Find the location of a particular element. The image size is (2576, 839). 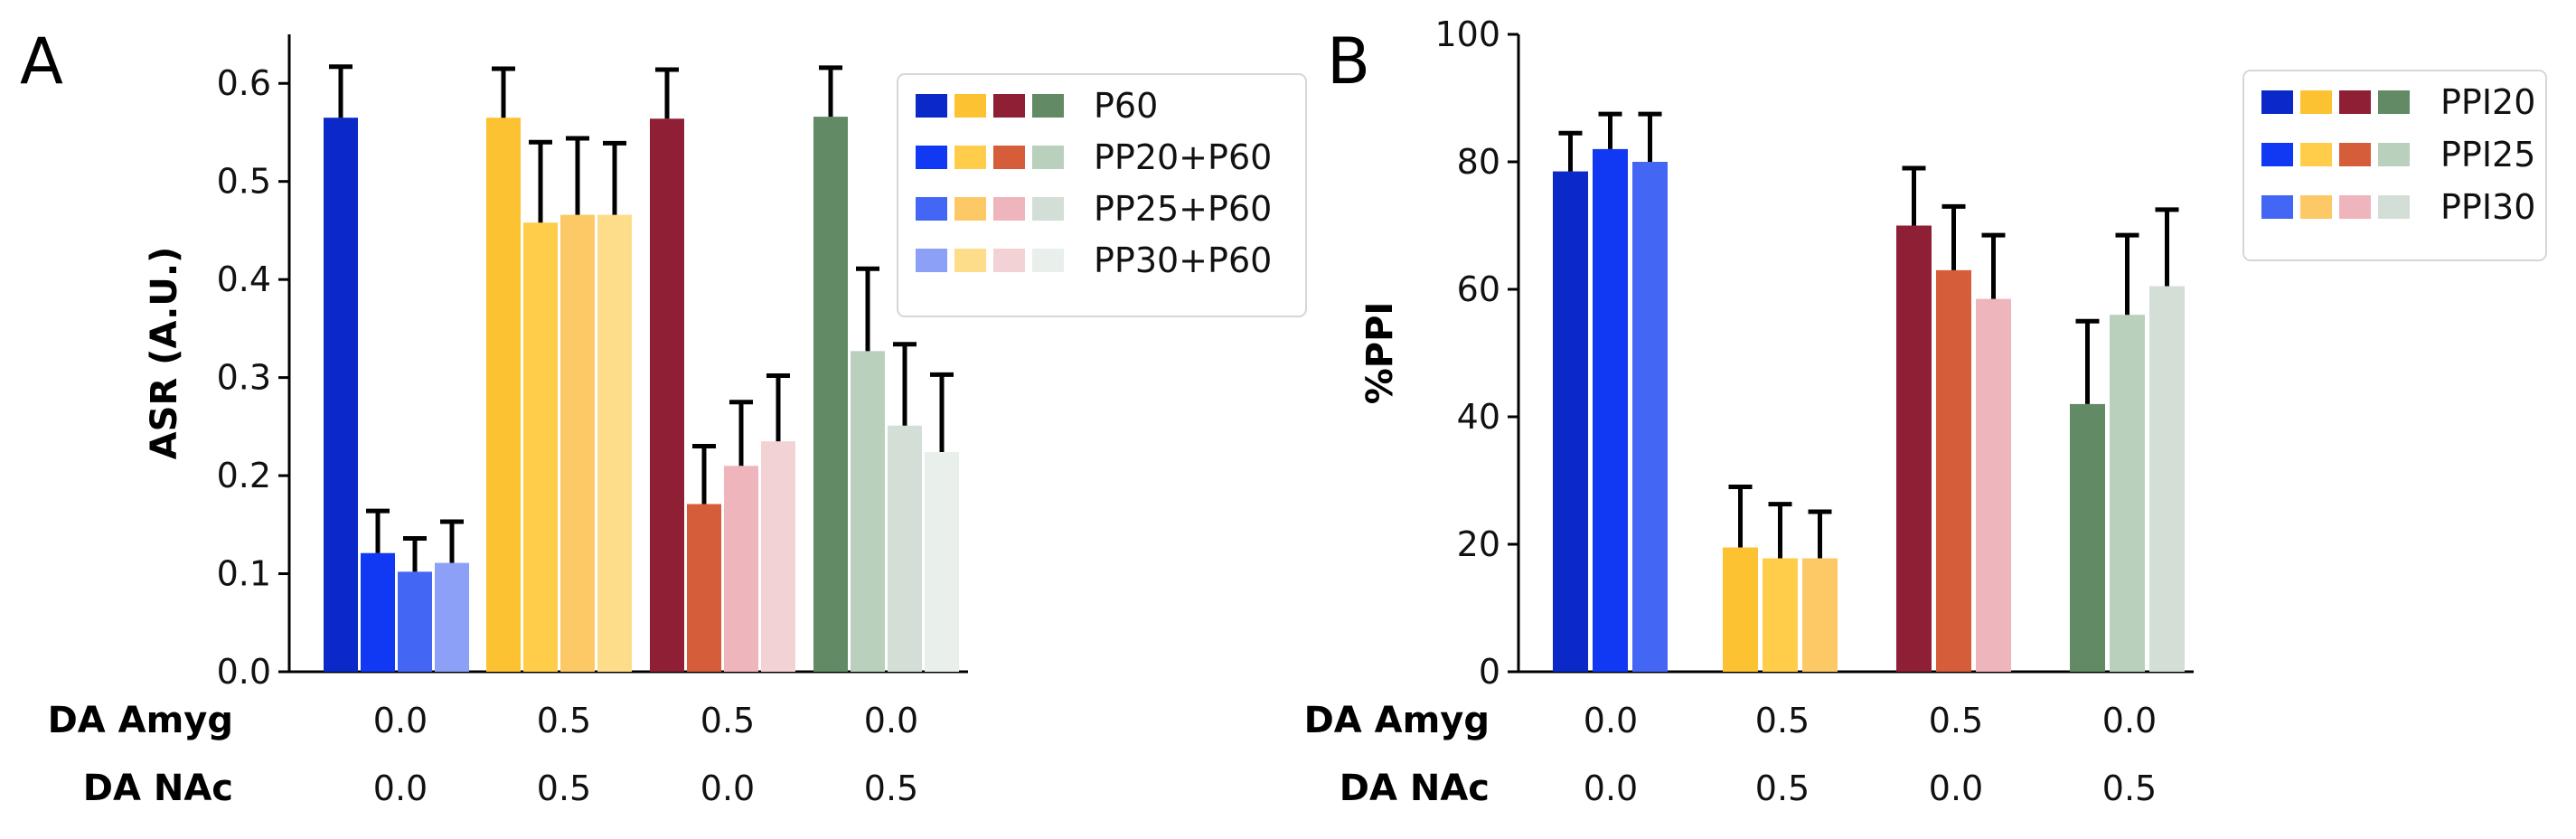

panel-letter-a: A is located at coordinates (42, 61).